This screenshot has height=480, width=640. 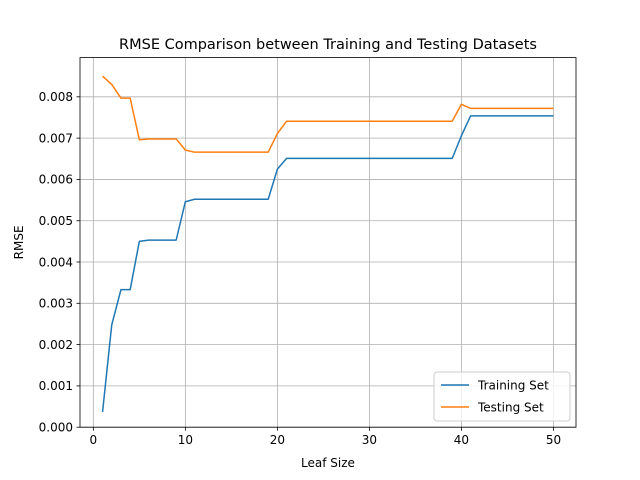 I want to click on y-tick-label: 0.006, so click(x=56, y=180).